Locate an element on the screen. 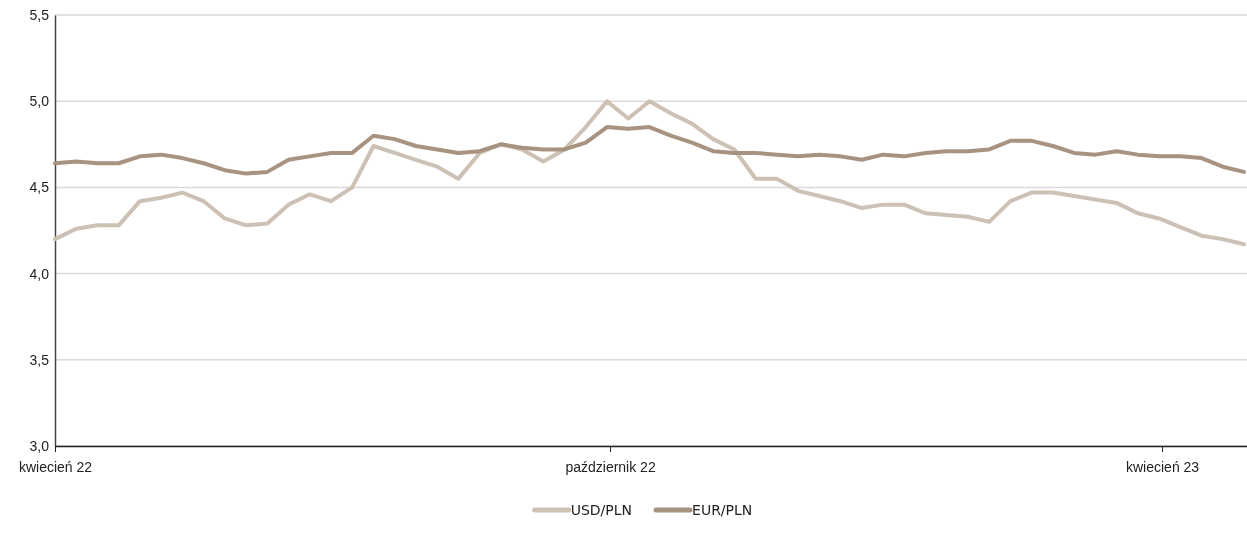  x-tick-label: kwiecień 23 is located at coordinates (1163, 466).